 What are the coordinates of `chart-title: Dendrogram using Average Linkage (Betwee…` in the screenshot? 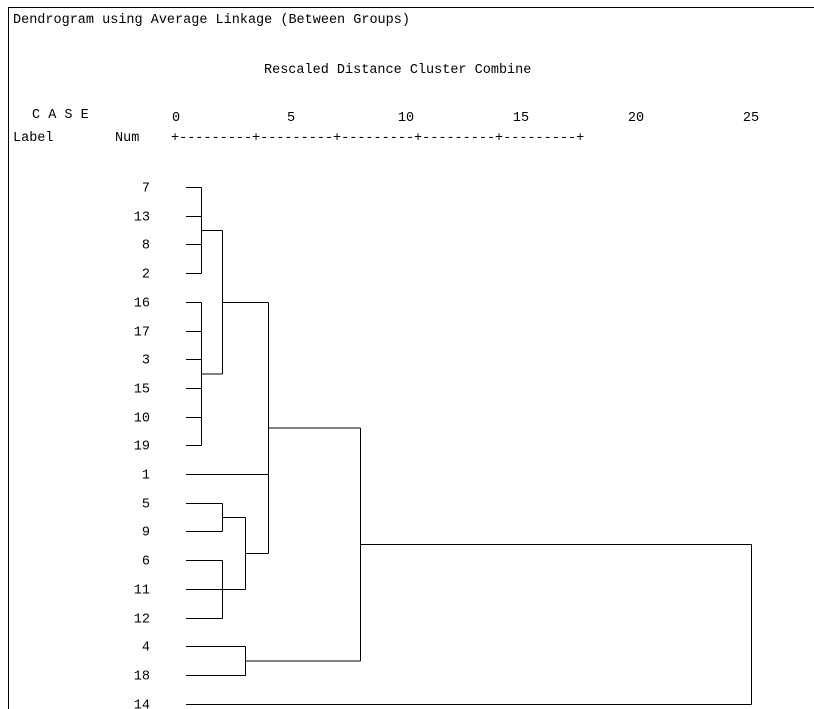 It's located at (211, 20).